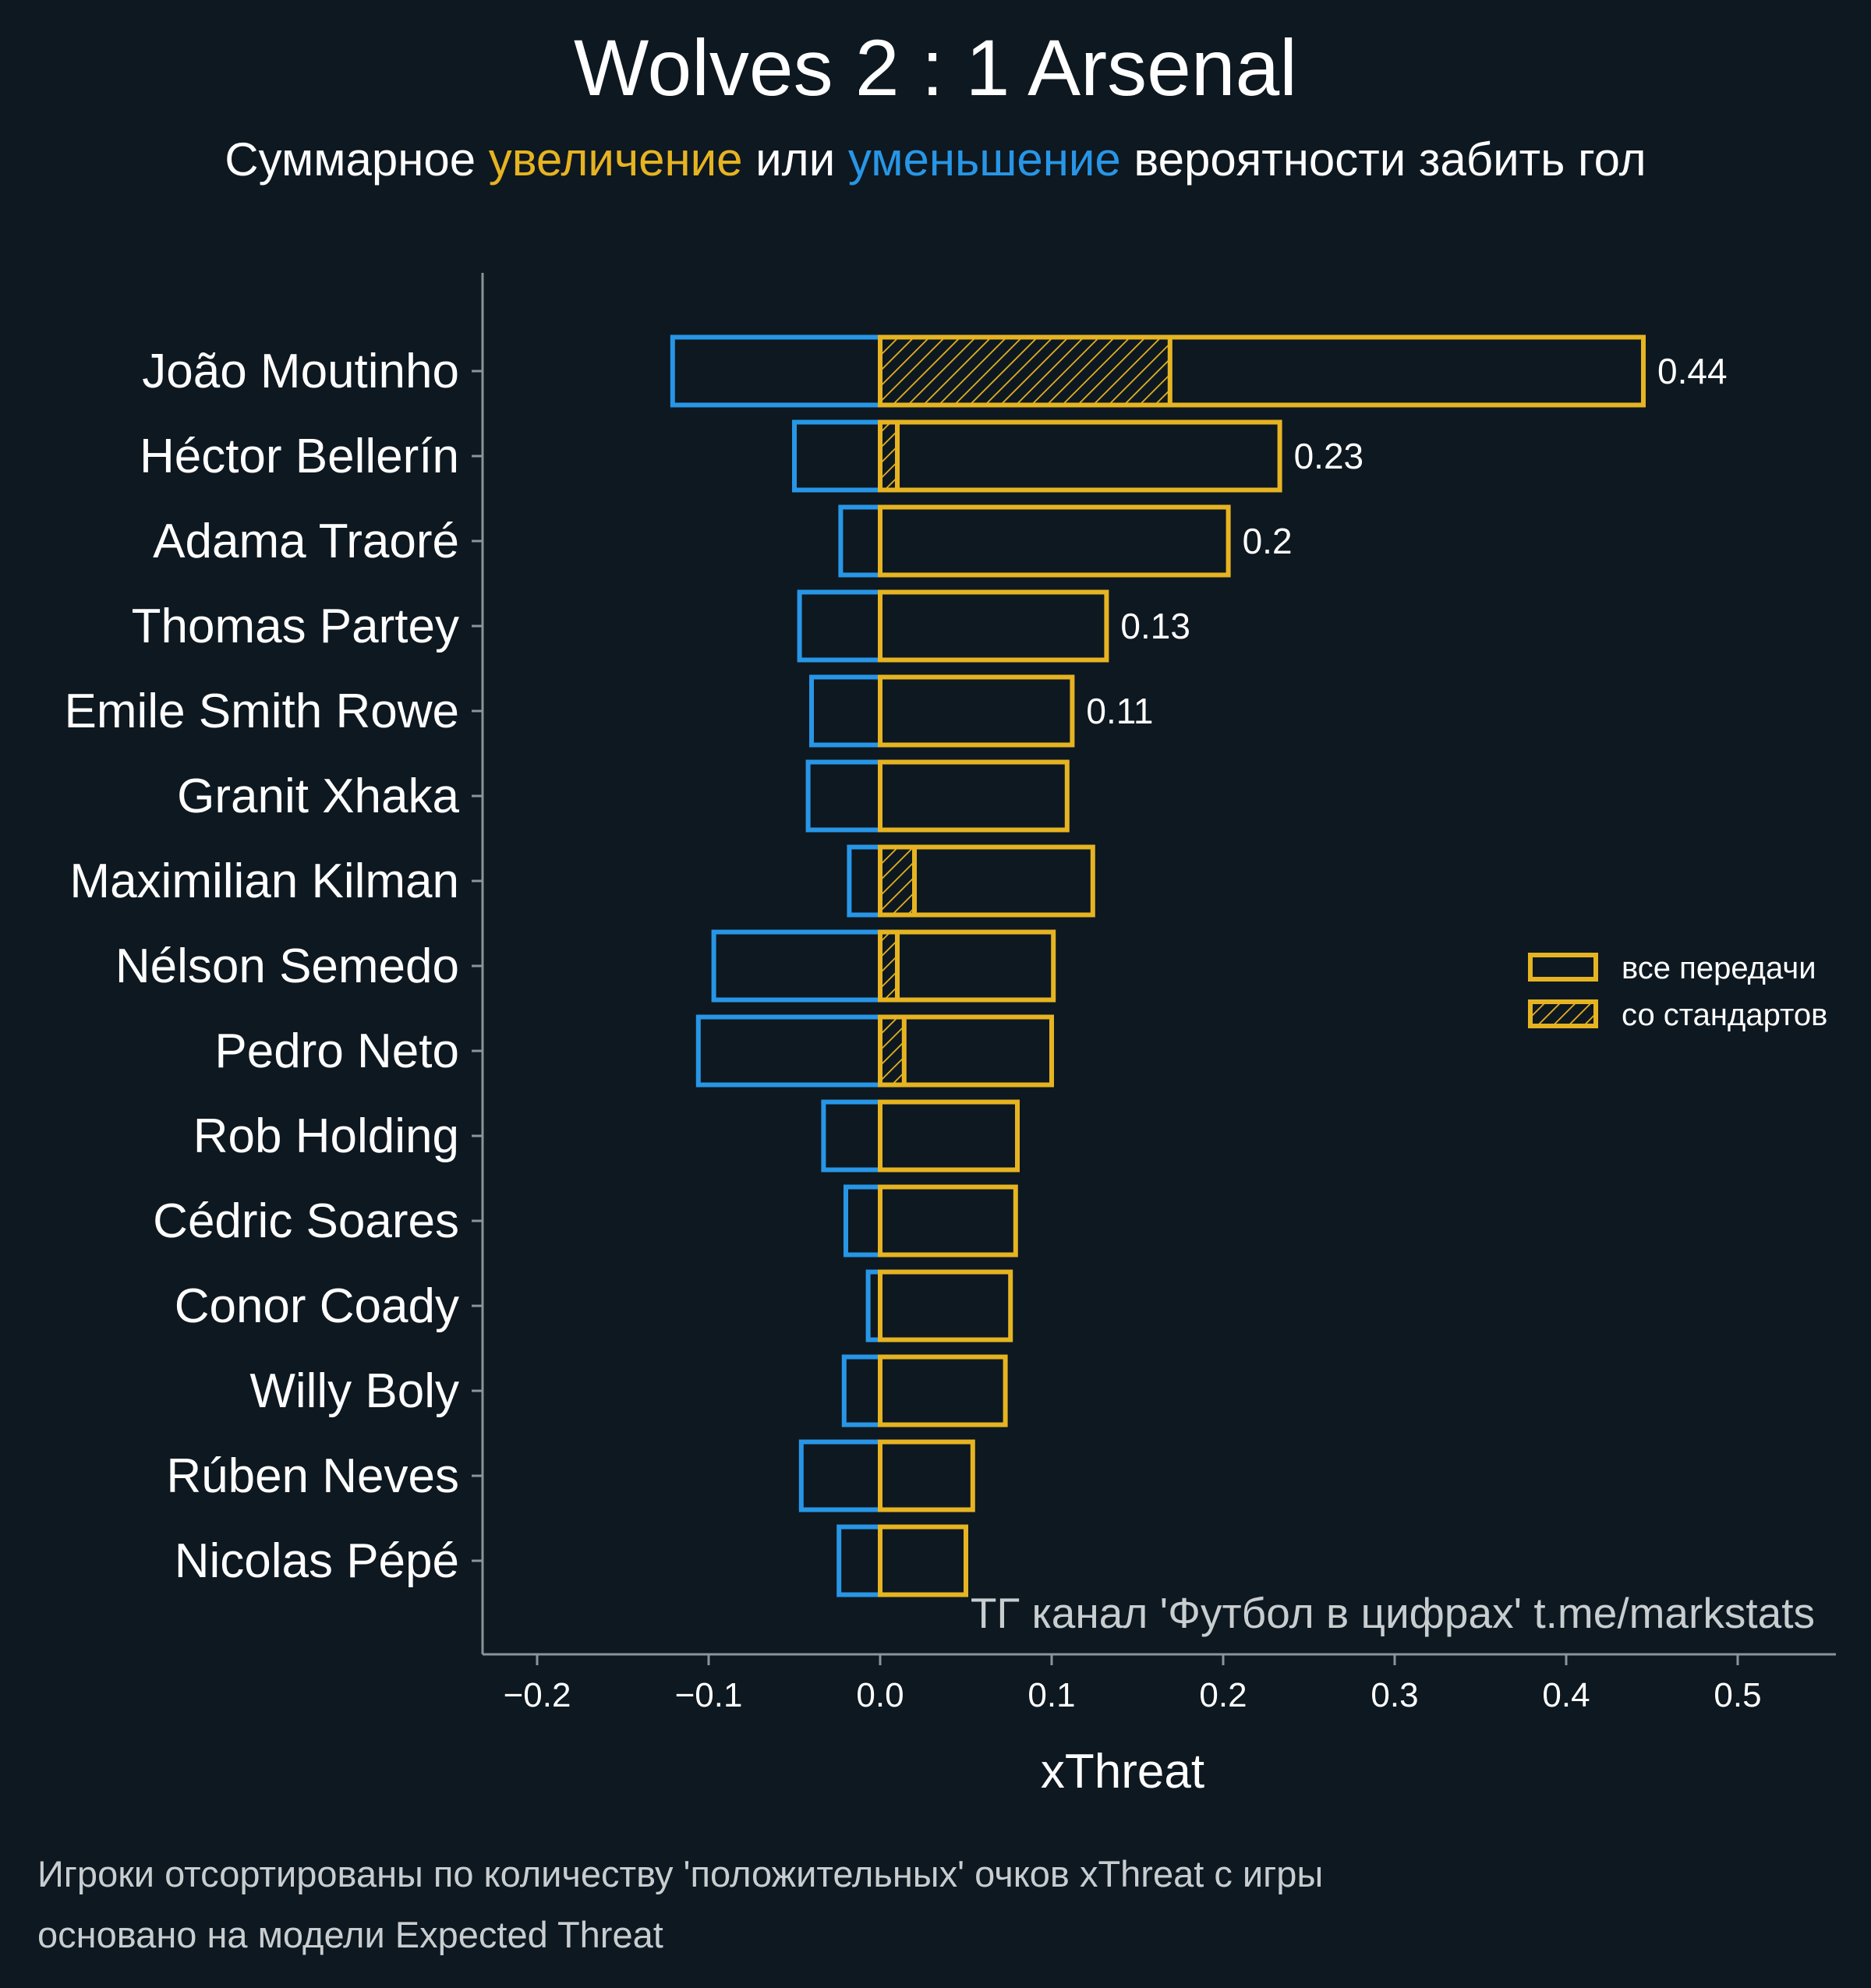 Image resolution: width=1871 pixels, height=1988 pixels. What do you see at coordinates (312, 1476) in the screenshot?
I see `y-tick-label: Rúben Neves` at bounding box center [312, 1476].